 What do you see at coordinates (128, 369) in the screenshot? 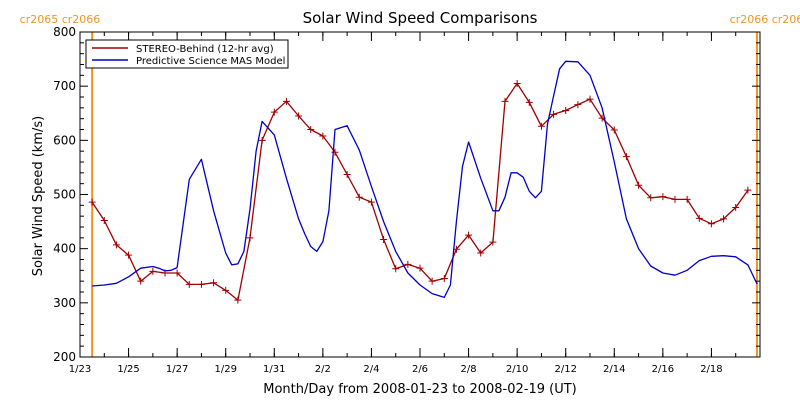
I see `x-tick-label: 1/25` at bounding box center [128, 369].